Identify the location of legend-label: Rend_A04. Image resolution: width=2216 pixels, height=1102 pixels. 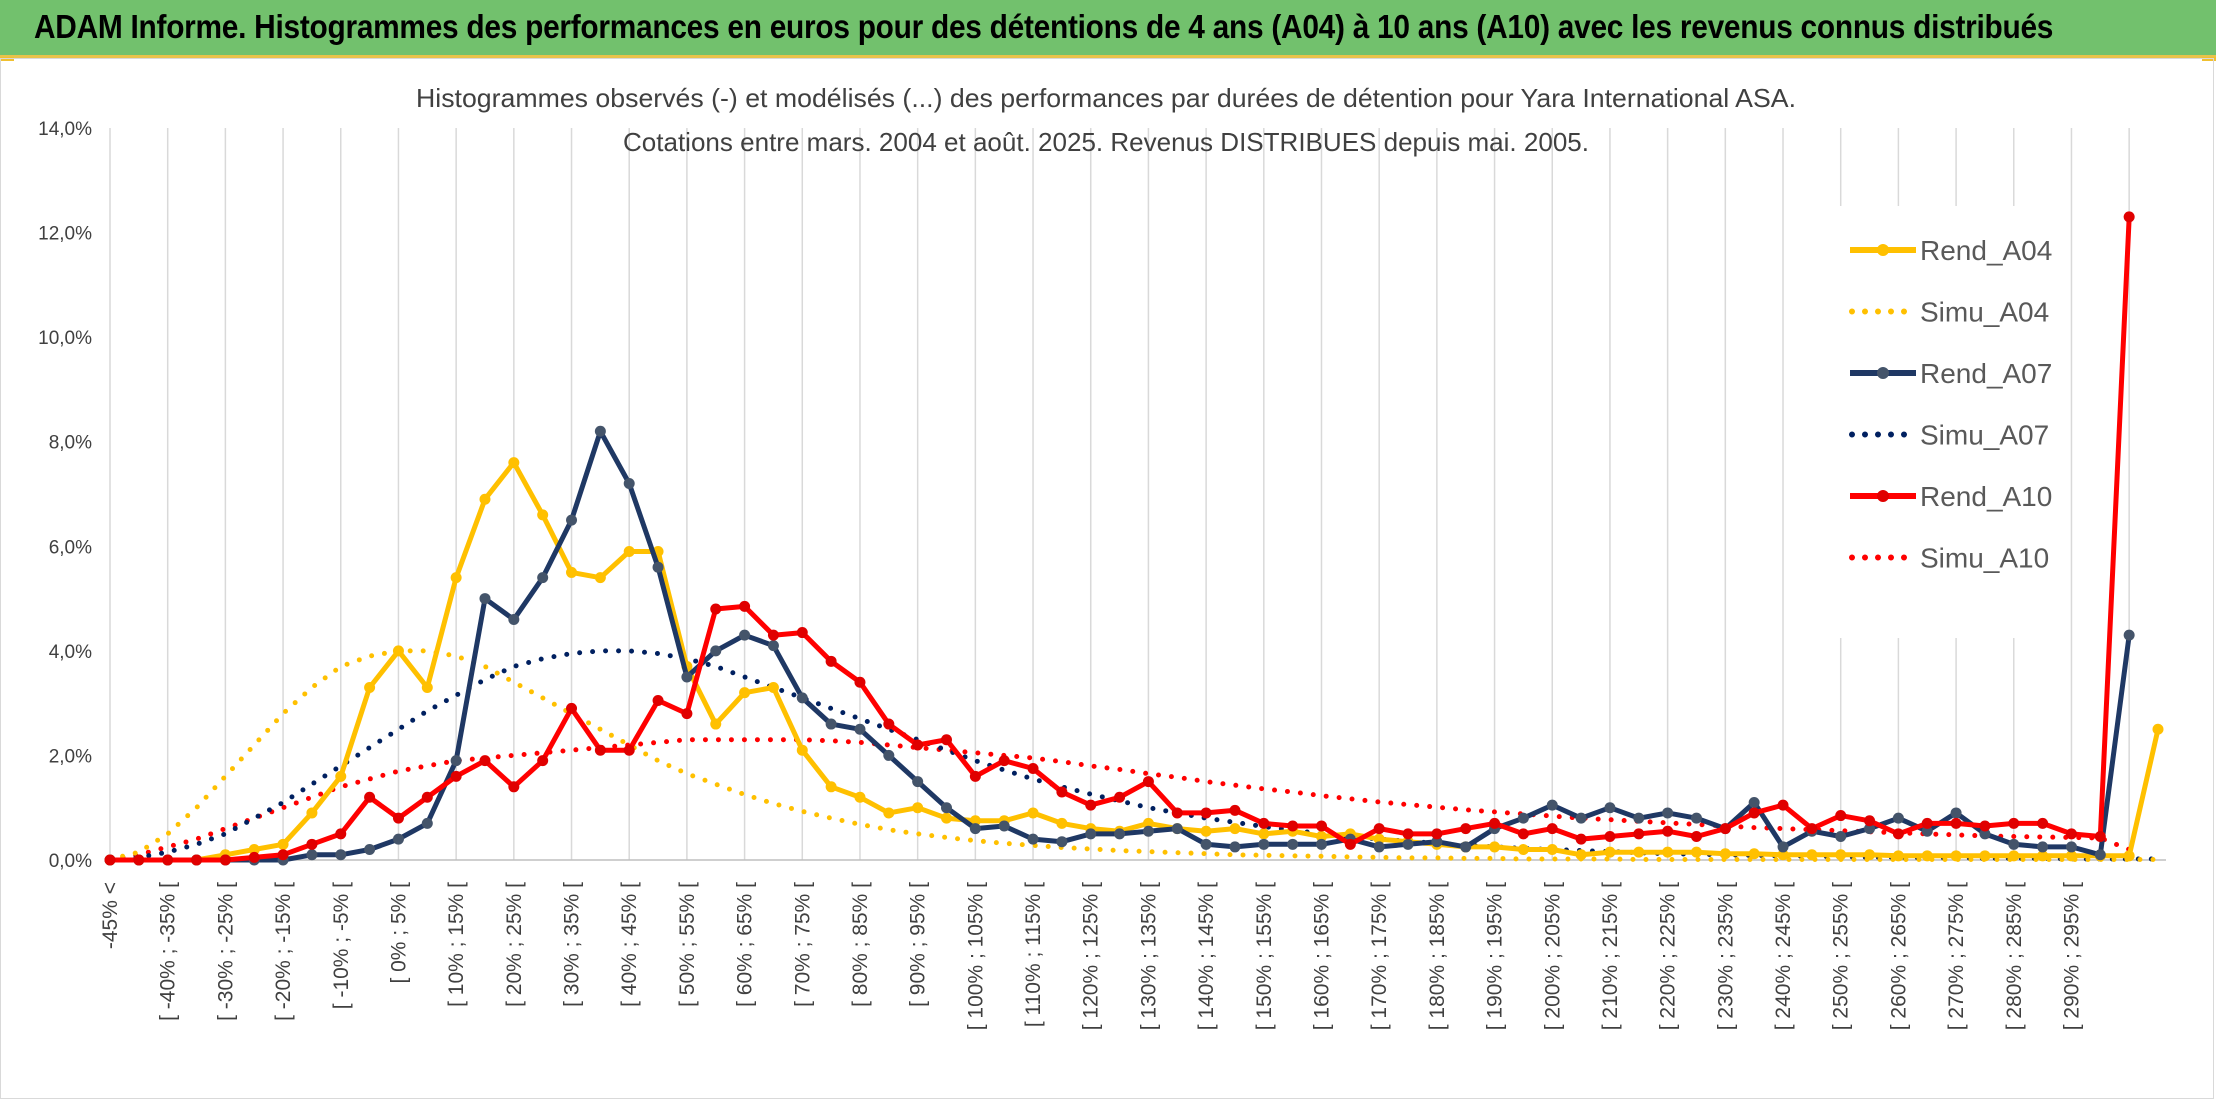
(1986, 250).